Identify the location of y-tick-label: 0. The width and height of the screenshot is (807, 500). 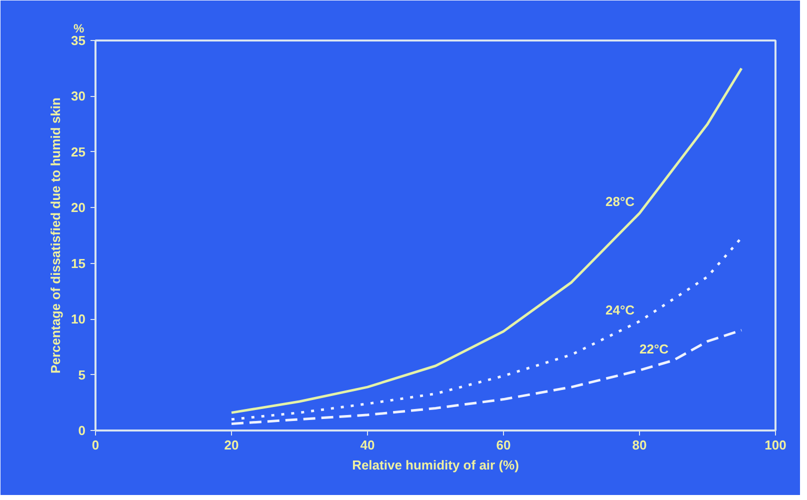
(82, 430).